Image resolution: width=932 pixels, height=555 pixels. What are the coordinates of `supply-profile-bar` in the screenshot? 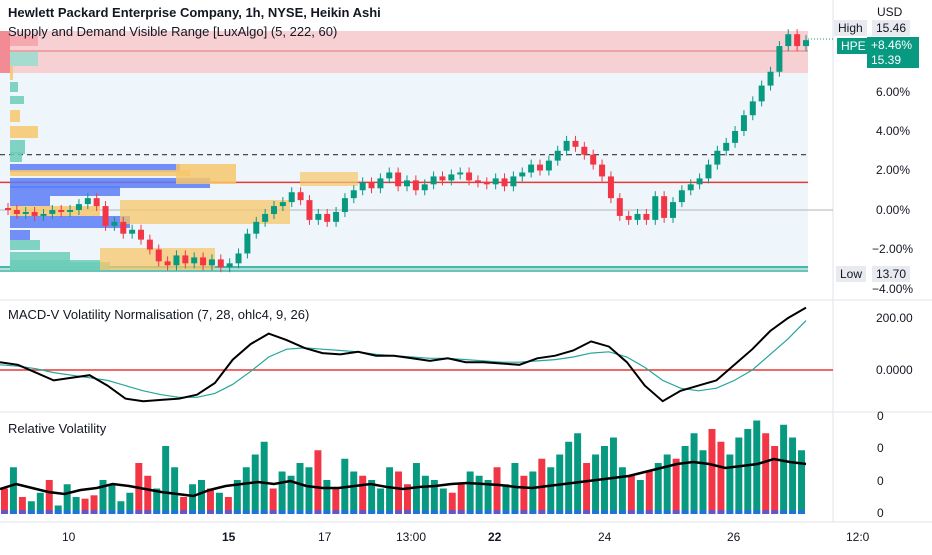 It's located at (24, 41).